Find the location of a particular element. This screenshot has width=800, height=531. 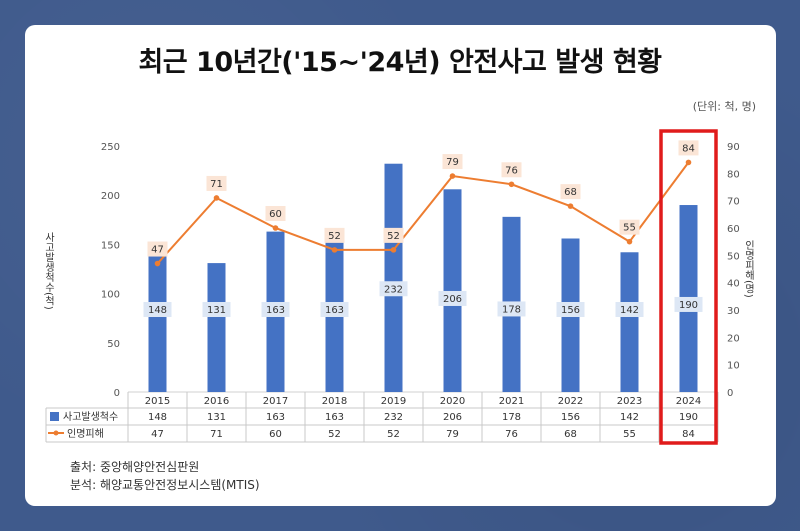

table-bar-value: 156 is located at coordinates (570, 417).